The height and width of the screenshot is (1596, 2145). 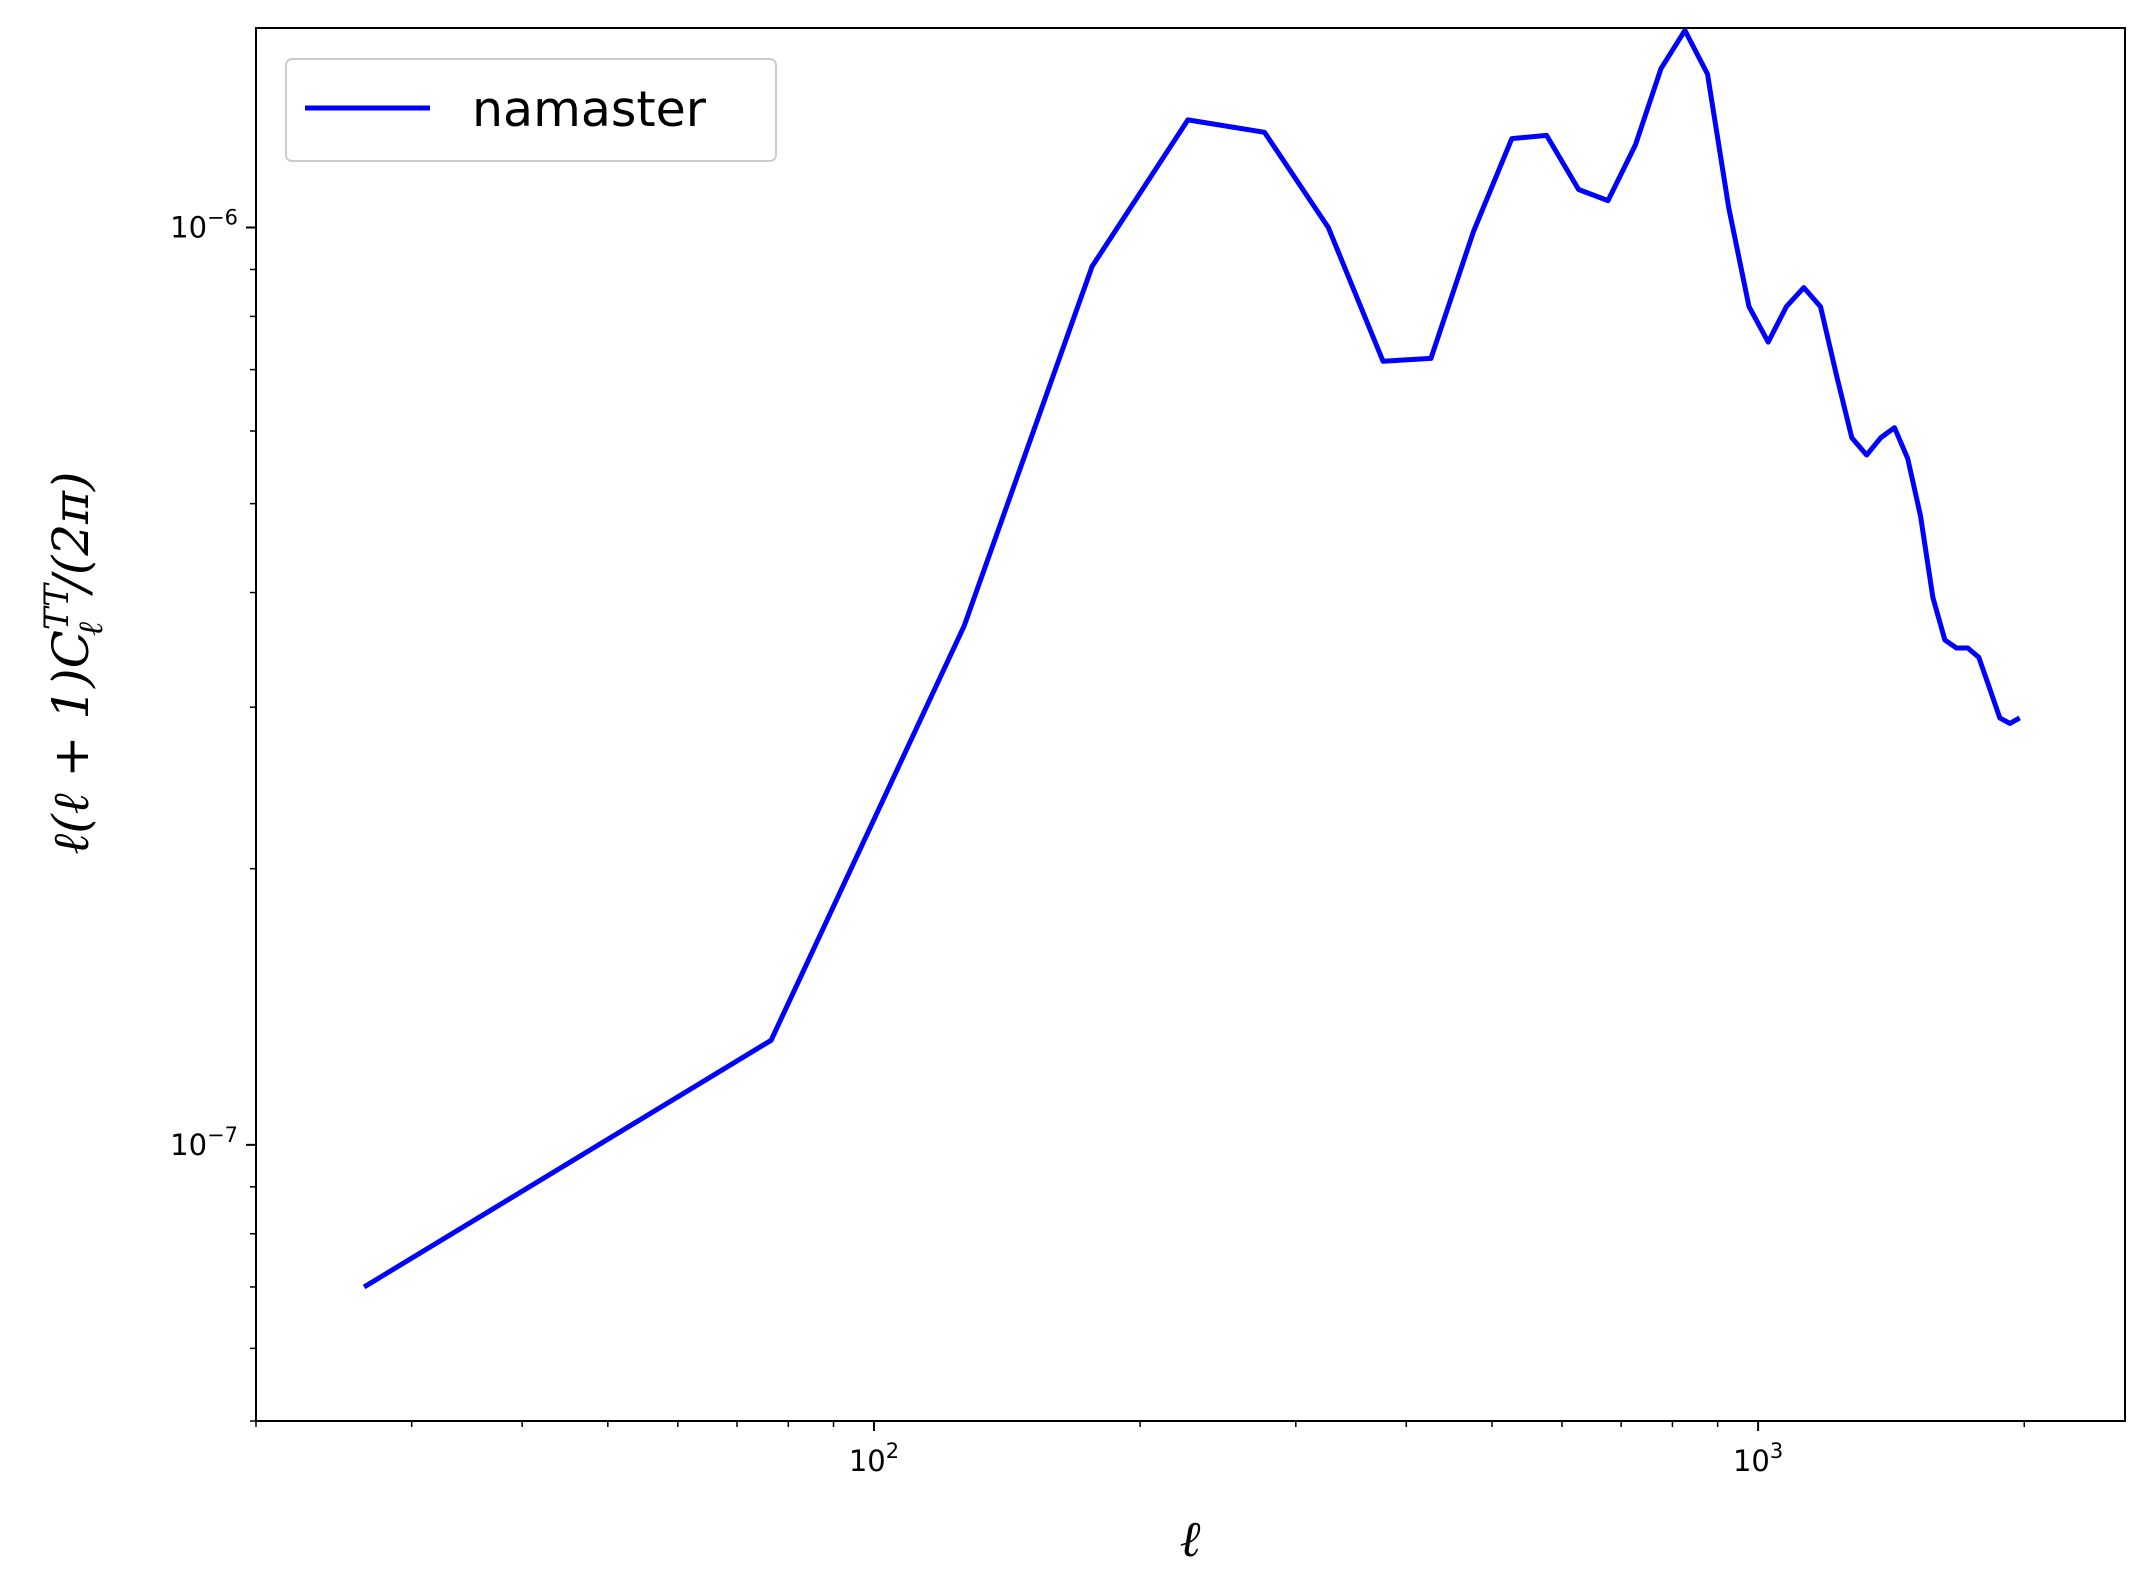 What do you see at coordinates (1758, 1458) in the screenshot?
I see `x-tick-label: 10³` at bounding box center [1758, 1458].